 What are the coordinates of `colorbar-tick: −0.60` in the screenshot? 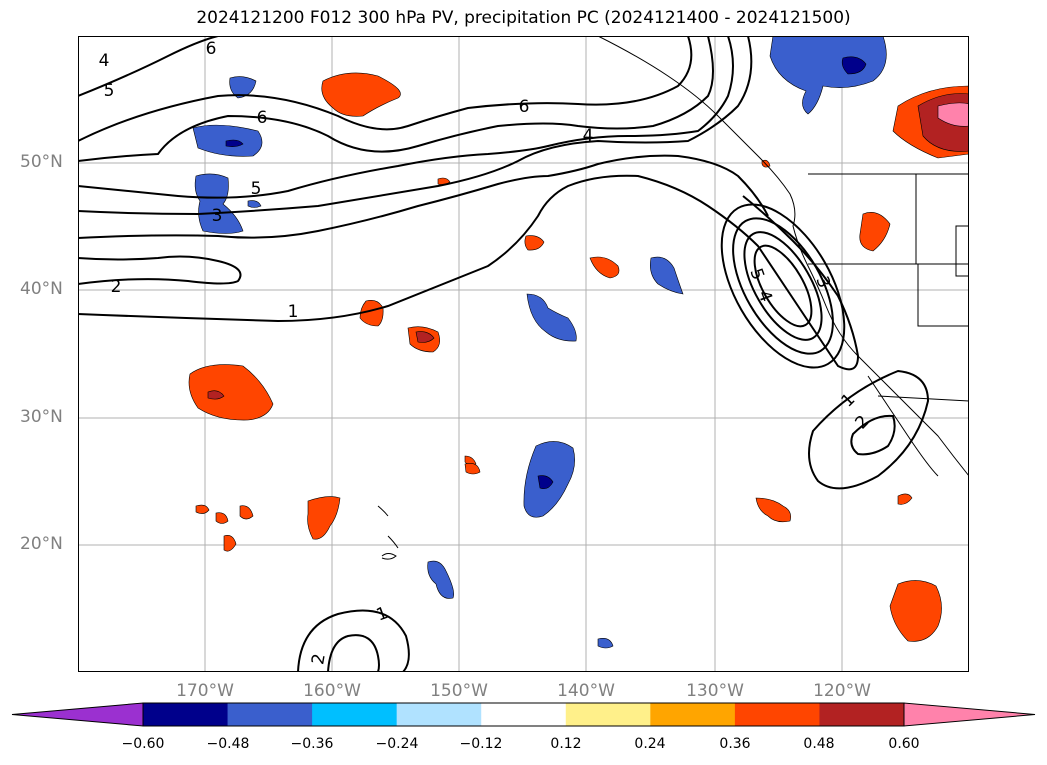 It's located at (143, 744).